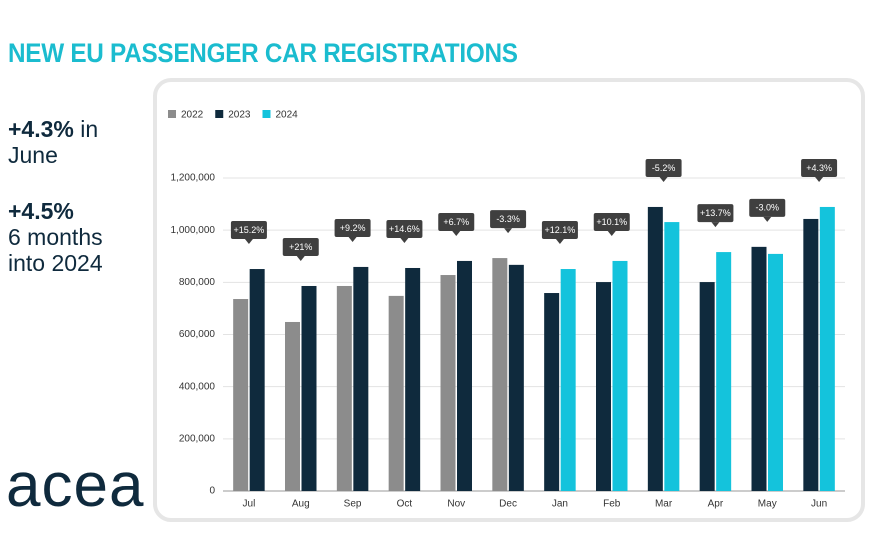 The image size is (876, 552). I want to click on logo: acea, so click(75, 485).